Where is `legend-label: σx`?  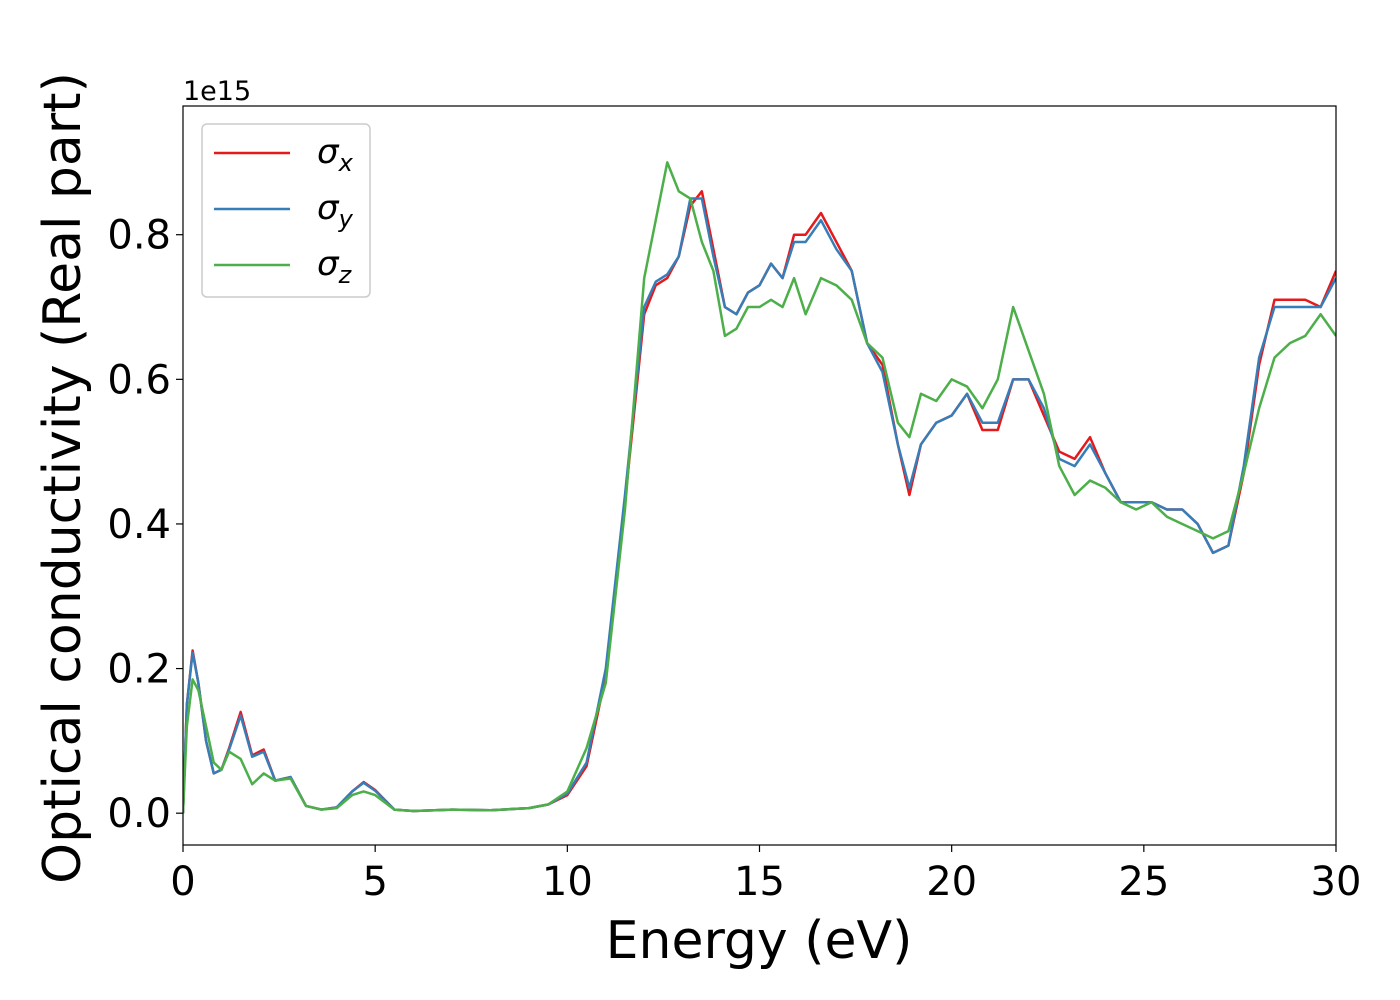 legend-label: σx is located at coordinates (335, 154).